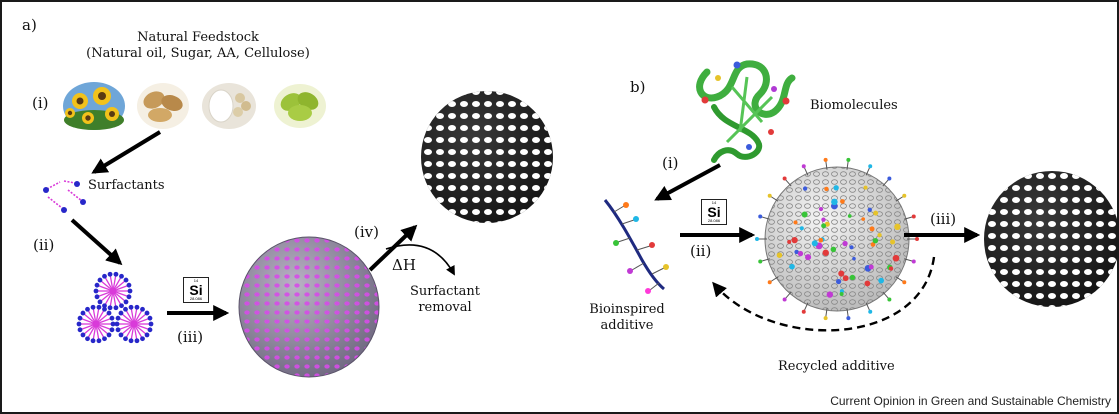  What do you see at coordinates (44, 245) in the screenshot?
I see `step-ii-label-a: (ii)` at bounding box center [44, 245].